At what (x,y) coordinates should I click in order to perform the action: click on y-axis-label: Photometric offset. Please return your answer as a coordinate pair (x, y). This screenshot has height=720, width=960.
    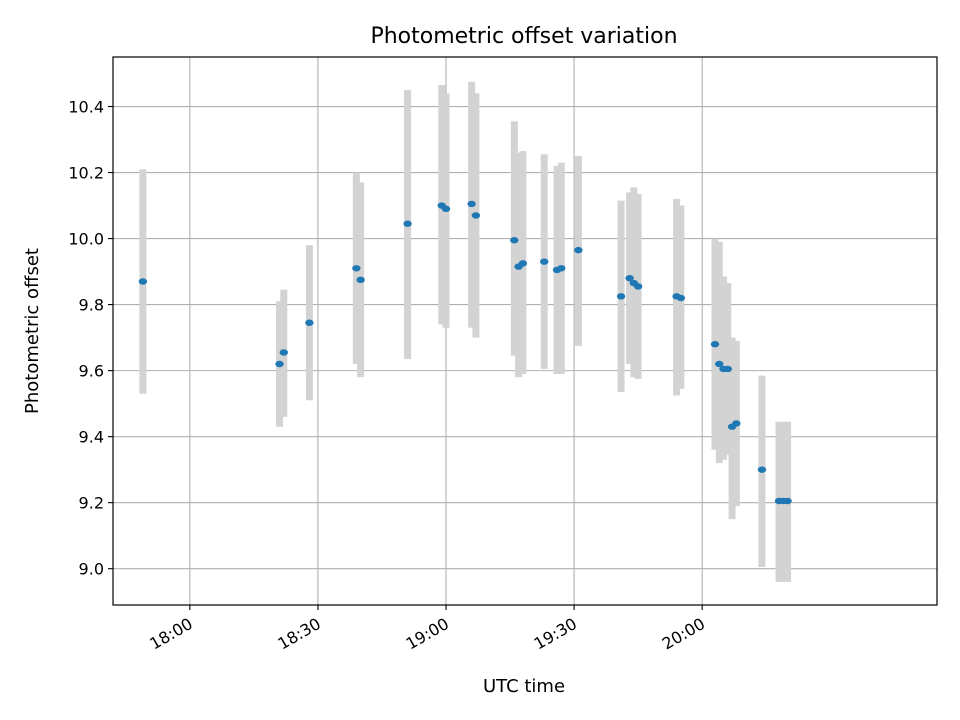
    Looking at the image, I should click on (32, 331).